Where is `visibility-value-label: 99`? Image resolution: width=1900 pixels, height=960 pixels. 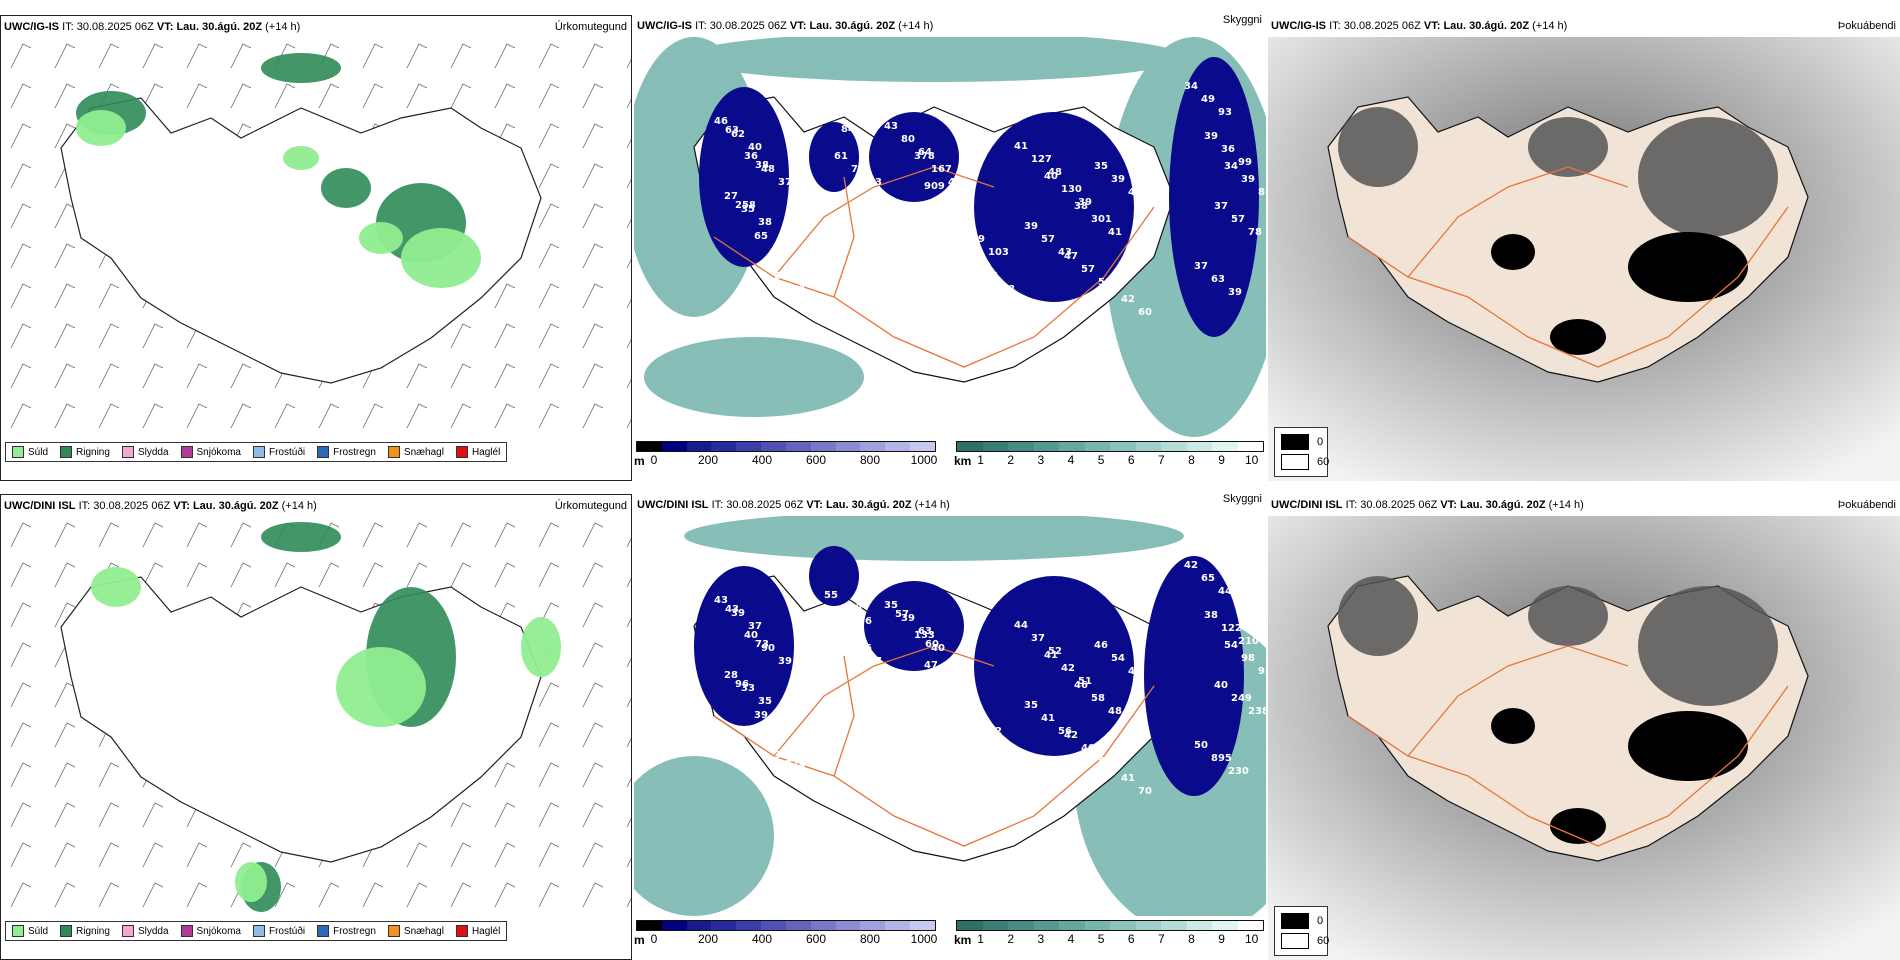
visibility-value-label: 99 is located at coordinates (1245, 162).